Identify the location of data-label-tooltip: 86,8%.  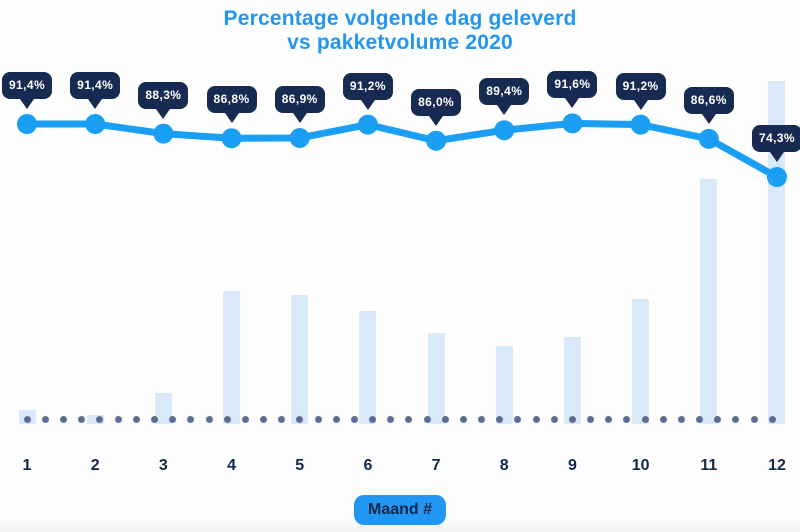
(231, 100).